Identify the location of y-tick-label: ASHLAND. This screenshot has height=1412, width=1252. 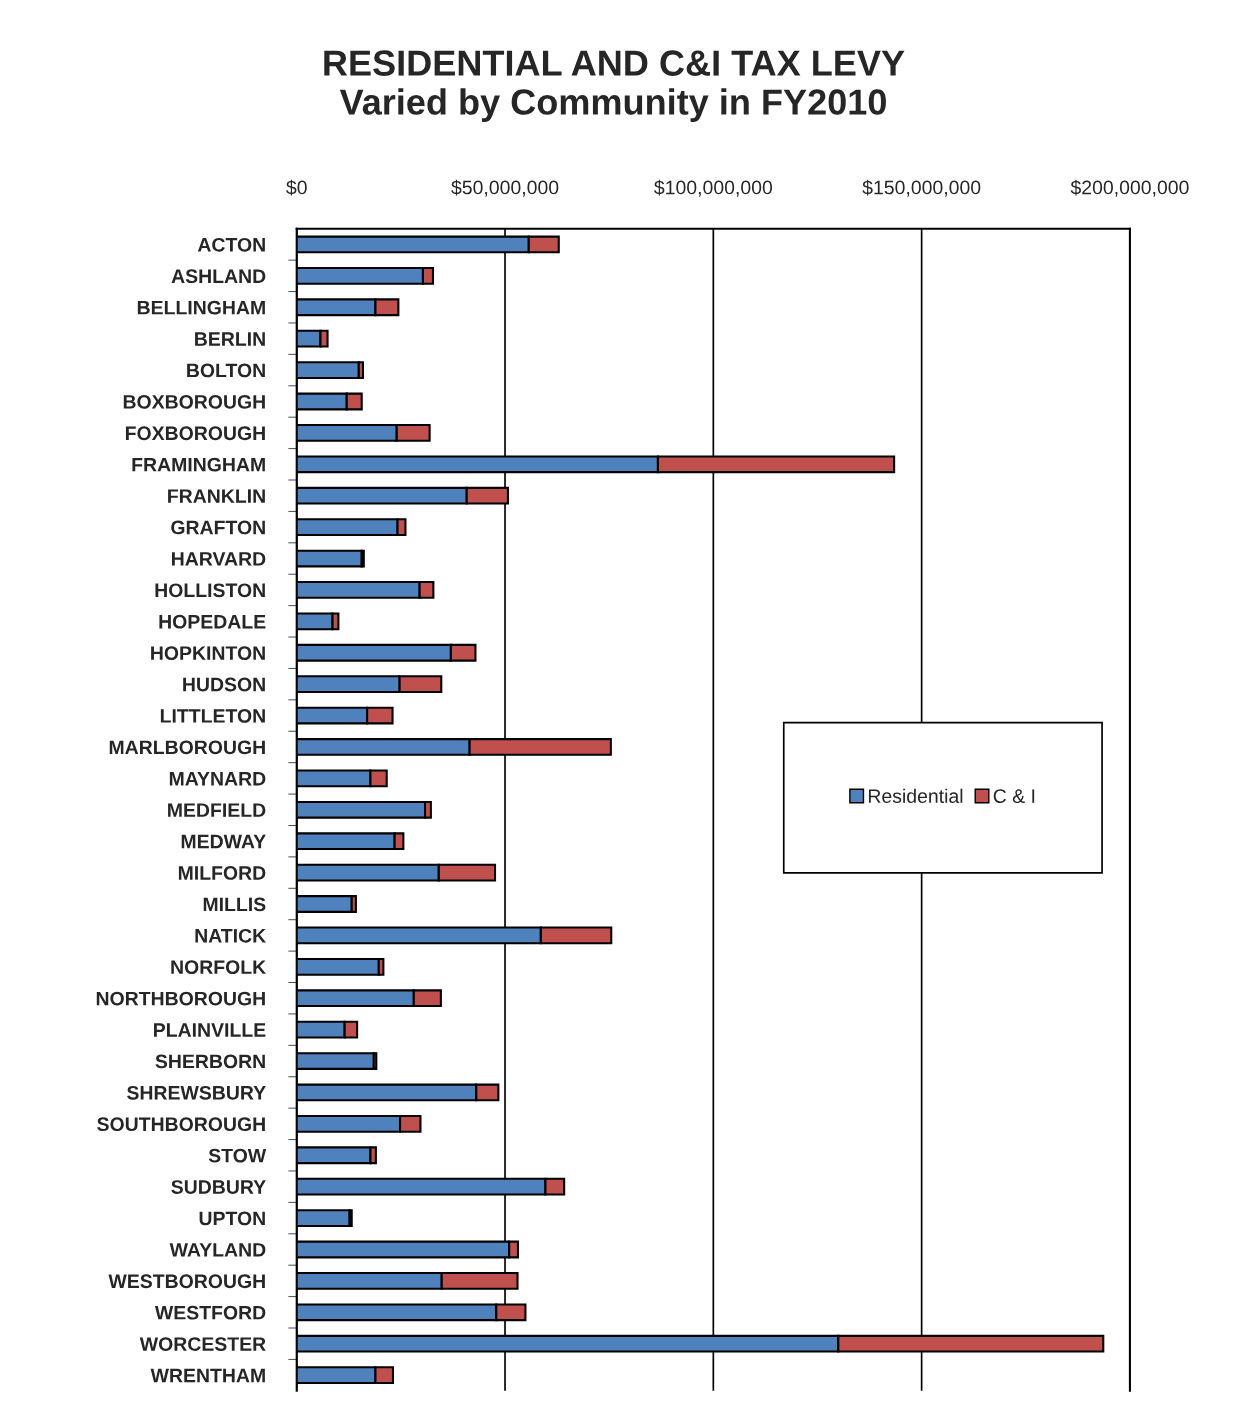
(218, 276).